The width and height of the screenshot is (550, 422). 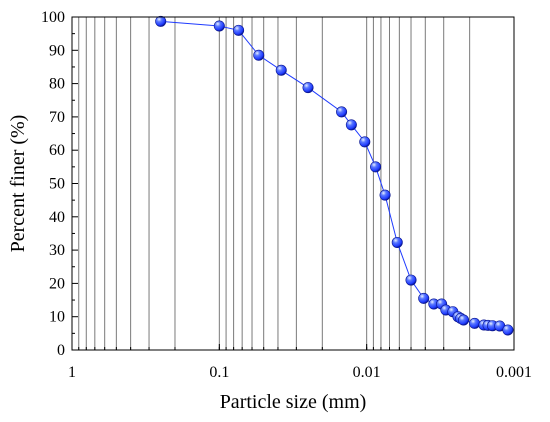 I want to click on x-tick-label: 0.001, so click(x=514, y=372).